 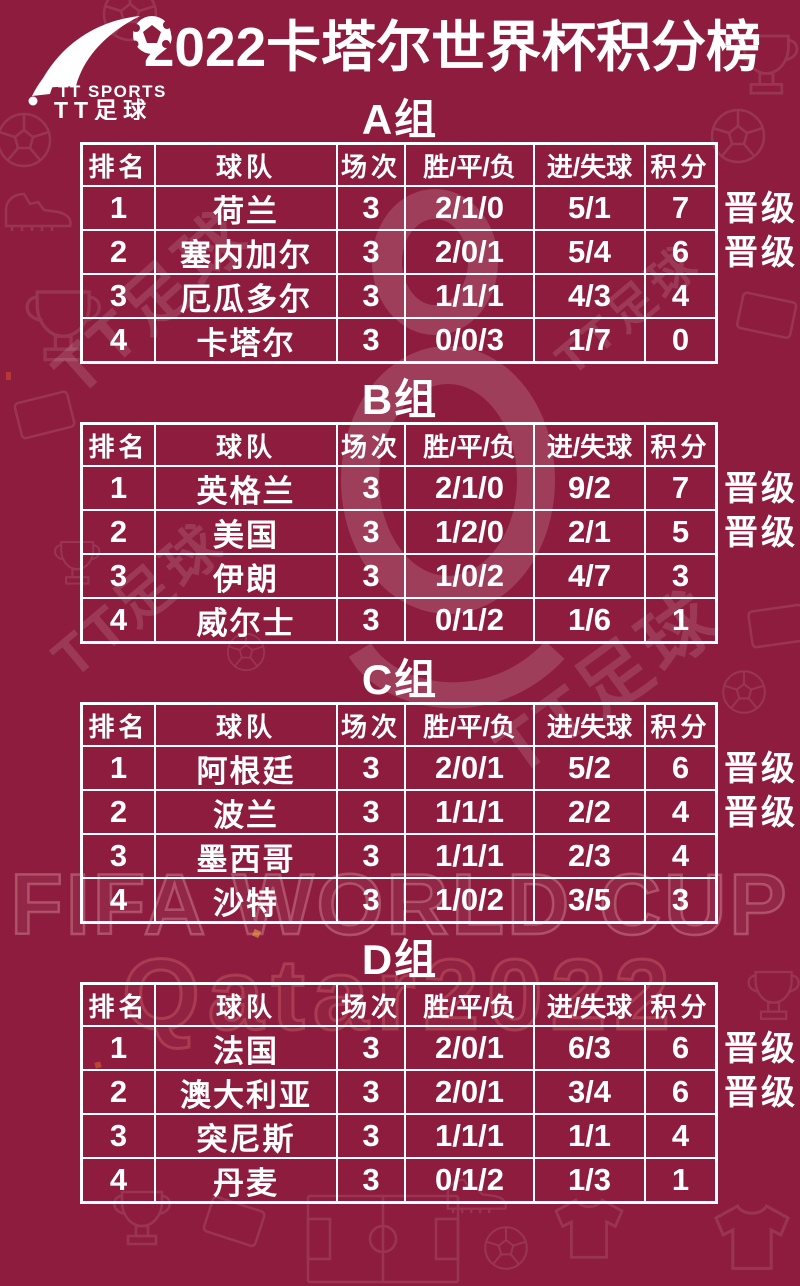 What do you see at coordinates (247, 297) in the screenshot?
I see `team-cell: 厄瓜多尔` at bounding box center [247, 297].